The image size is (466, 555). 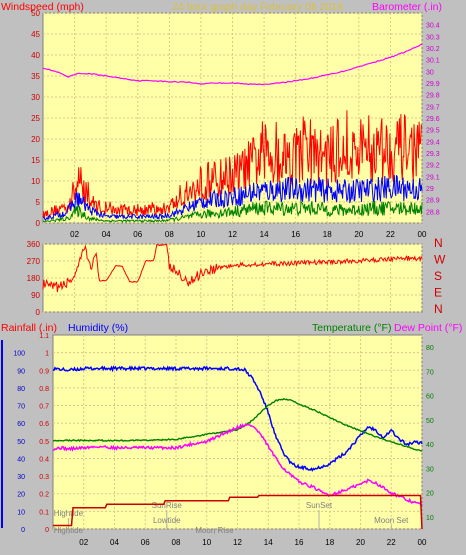 I want to click on barometer-tick-label: 28.9, so click(x=433, y=201).